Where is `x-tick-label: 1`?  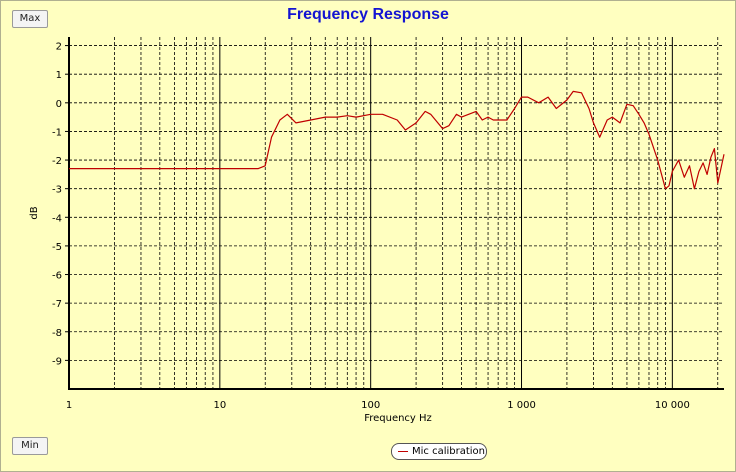 x-tick-label: 1 is located at coordinates (69, 405).